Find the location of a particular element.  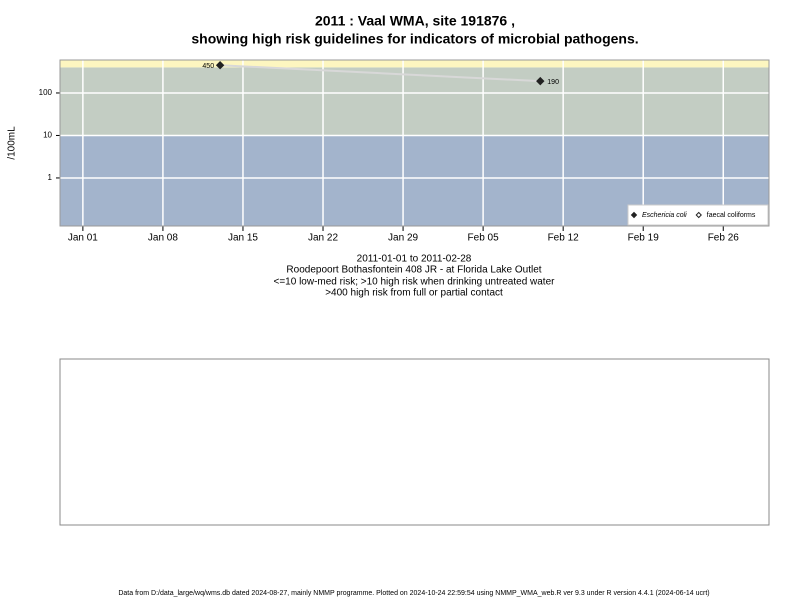

x-tick-label: Jan 01 is located at coordinates (83, 238).